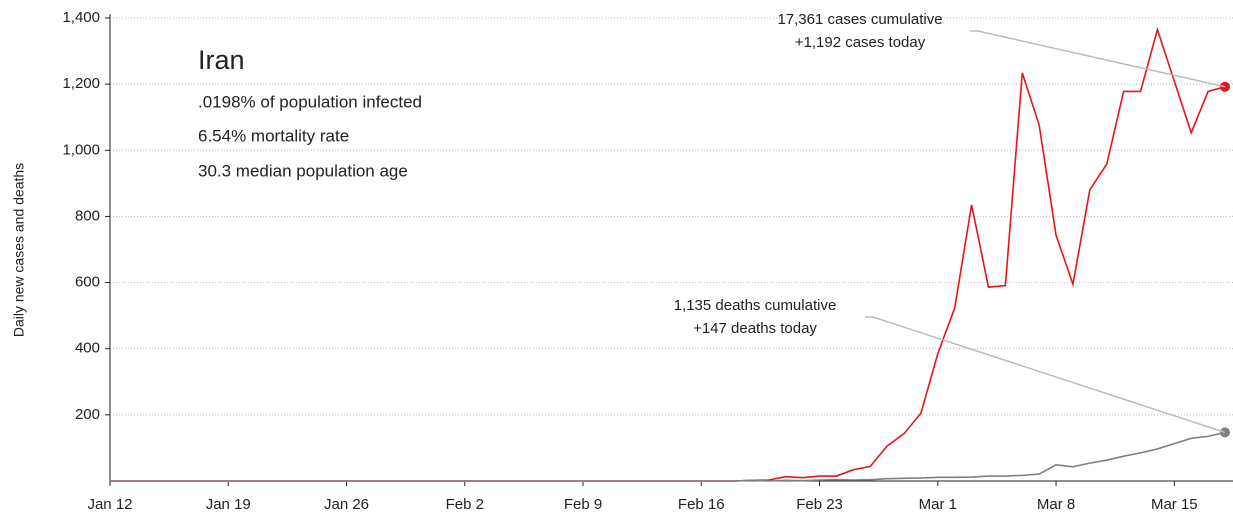 The width and height of the screenshot is (1233, 521). What do you see at coordinates (938, 504) in the screenshot?
I see `x-tick-label: Mar 1` at bounding box center [938, 504].